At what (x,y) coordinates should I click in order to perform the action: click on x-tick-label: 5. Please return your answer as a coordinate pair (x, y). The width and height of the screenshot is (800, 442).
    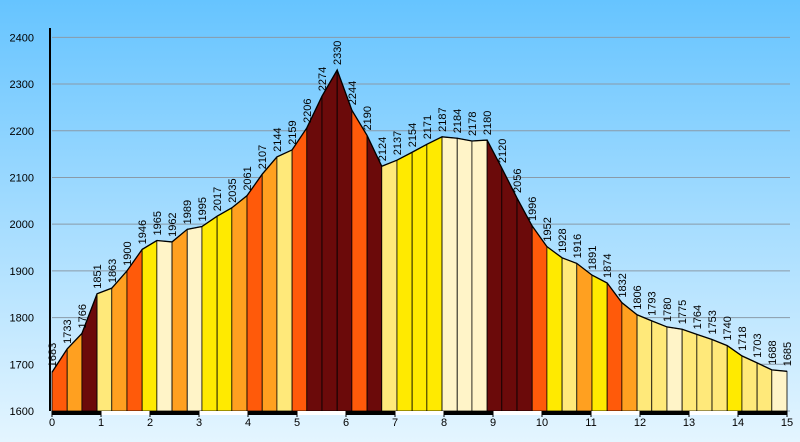
    Looking at the image, I should click on (297, 423).